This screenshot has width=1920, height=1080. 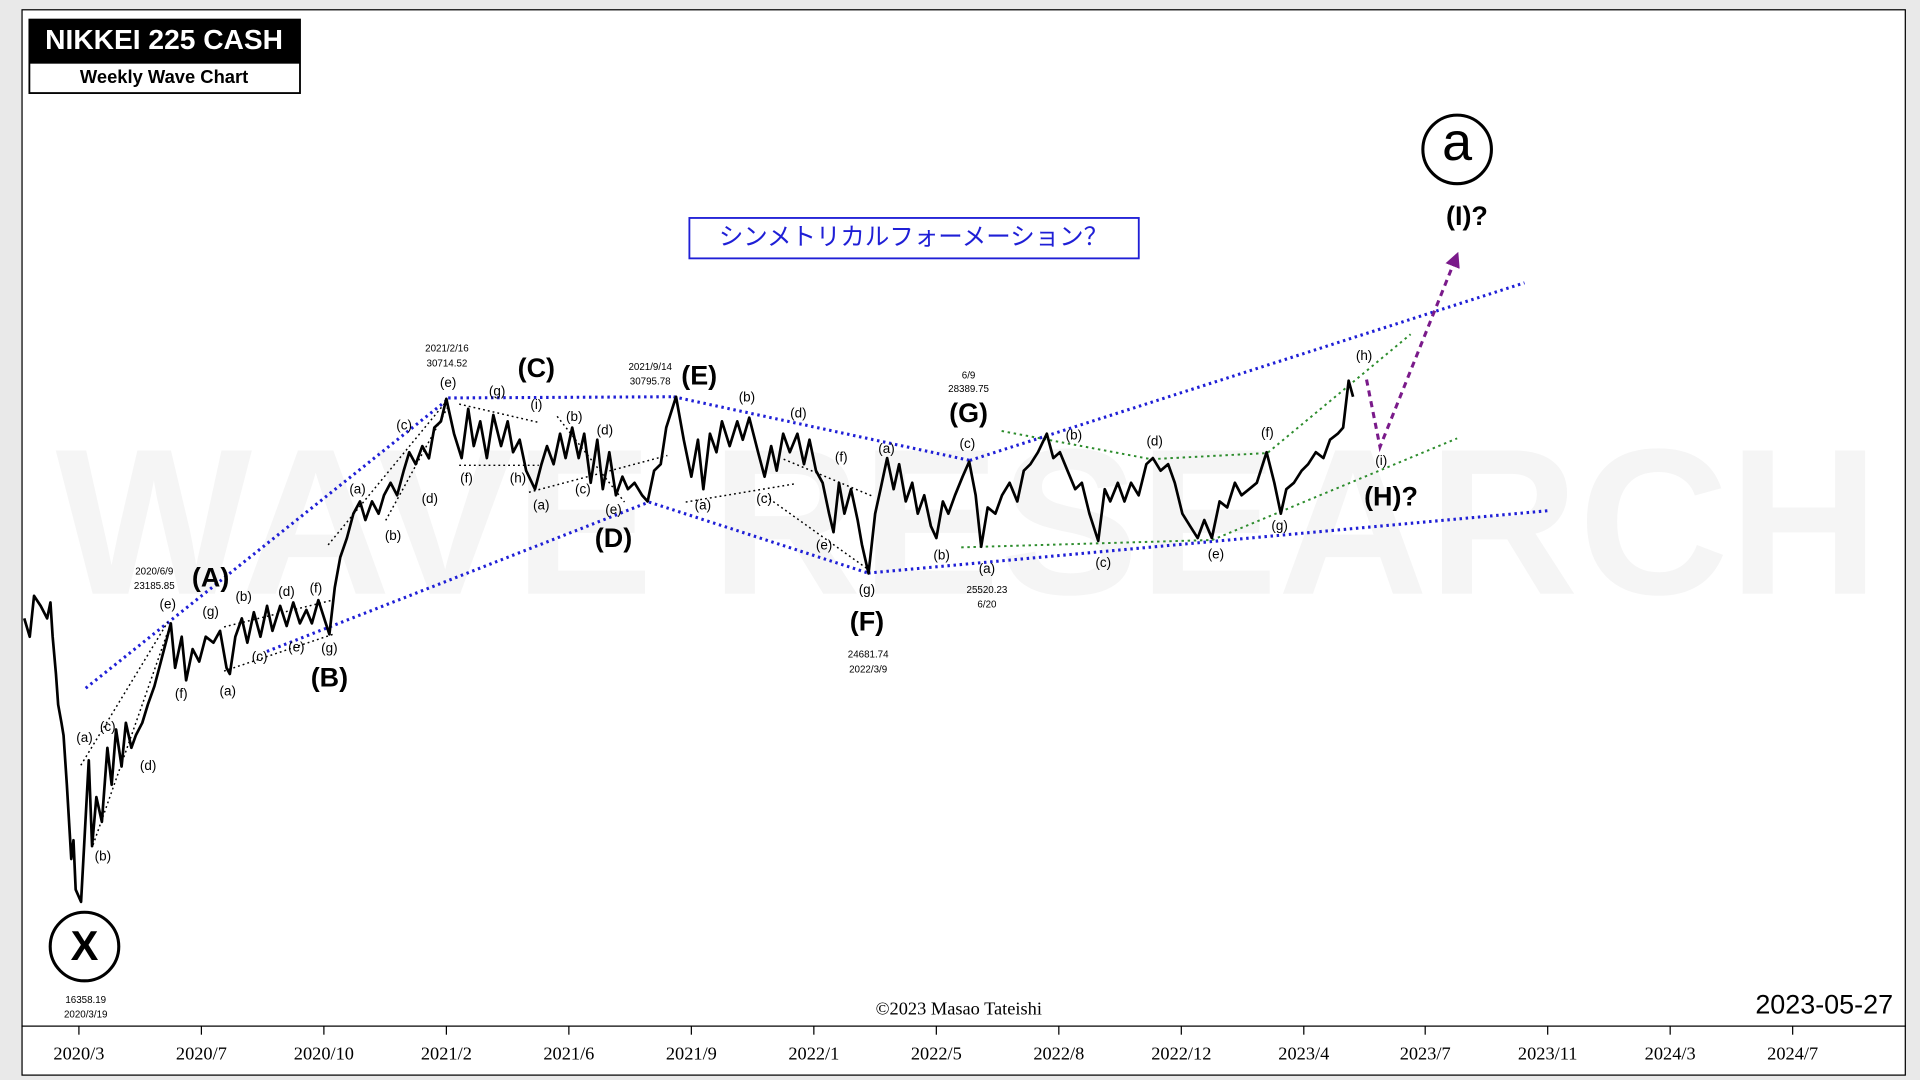 I want to click on note-text: シンメトリカルフォーメーション？, so click(x=913, y=237).